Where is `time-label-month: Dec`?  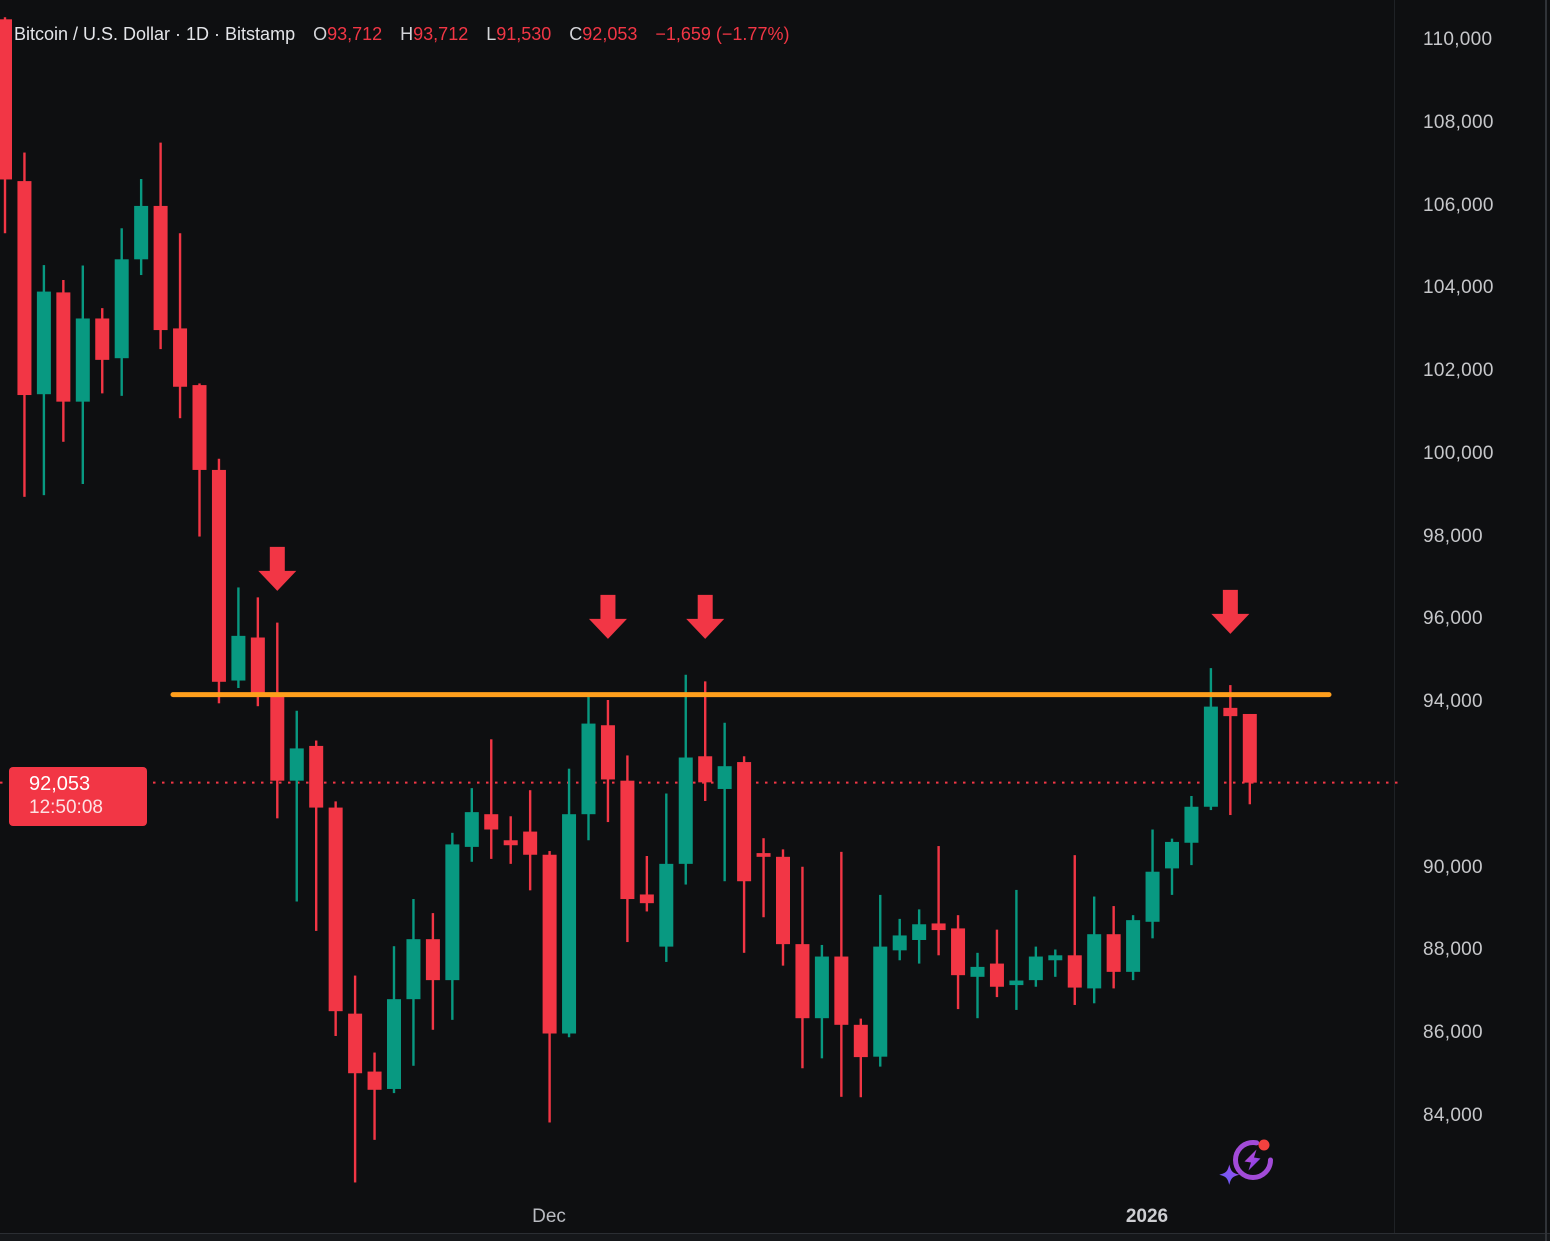
time-label-month: Dec is located at coordinates (549, 1216).